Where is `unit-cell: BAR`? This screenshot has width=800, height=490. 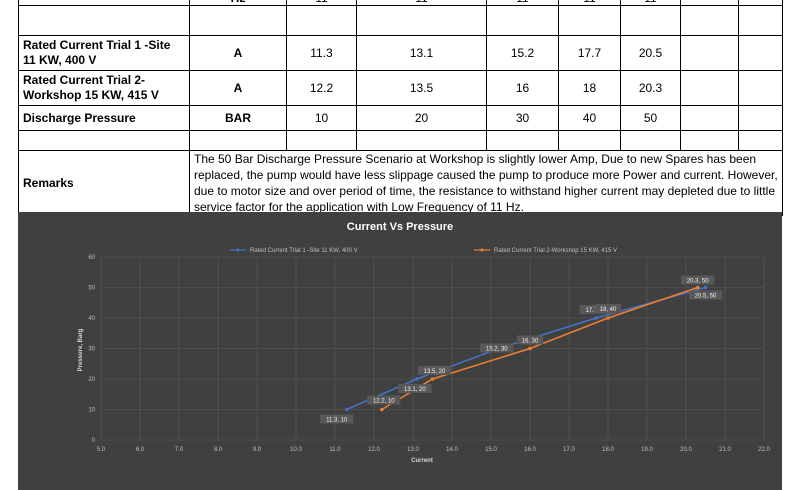
unit-cell: BAR is located at coordinates (238, 118).